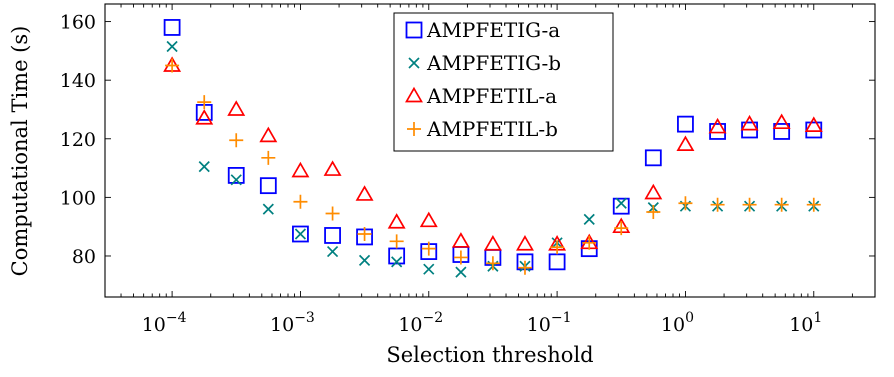 The height and width of the screenshot is (377, 894). What do you see at coordinates (482, 323) in the screenshot?
I see `x-tick-labels: 10⁻⁴ 10⁻³ 10⁻² 10⁻¹ 10⁰ 10¹` at bounding box center [482, 323].